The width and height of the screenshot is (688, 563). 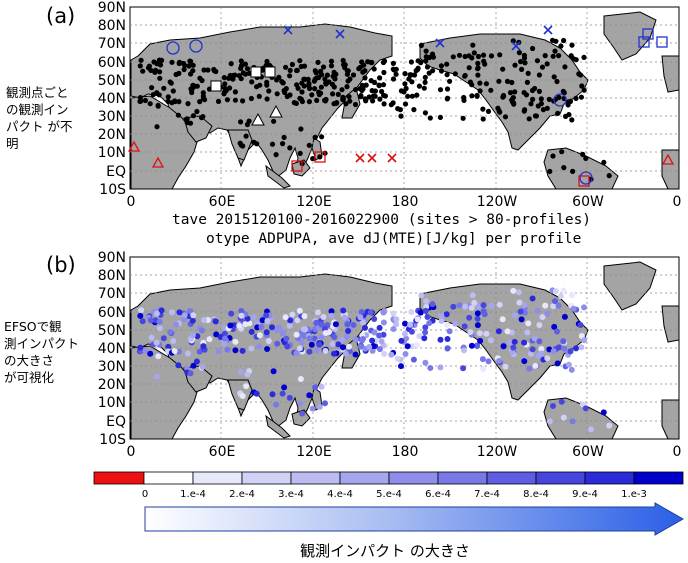 I want to click on lon-label: 120E, so click(x=314, y=202).